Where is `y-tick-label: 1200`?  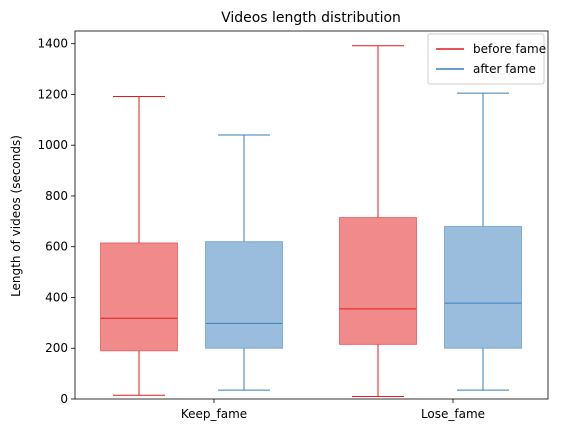 y-tick-label: 1200 is located at coordinates (52, 94).